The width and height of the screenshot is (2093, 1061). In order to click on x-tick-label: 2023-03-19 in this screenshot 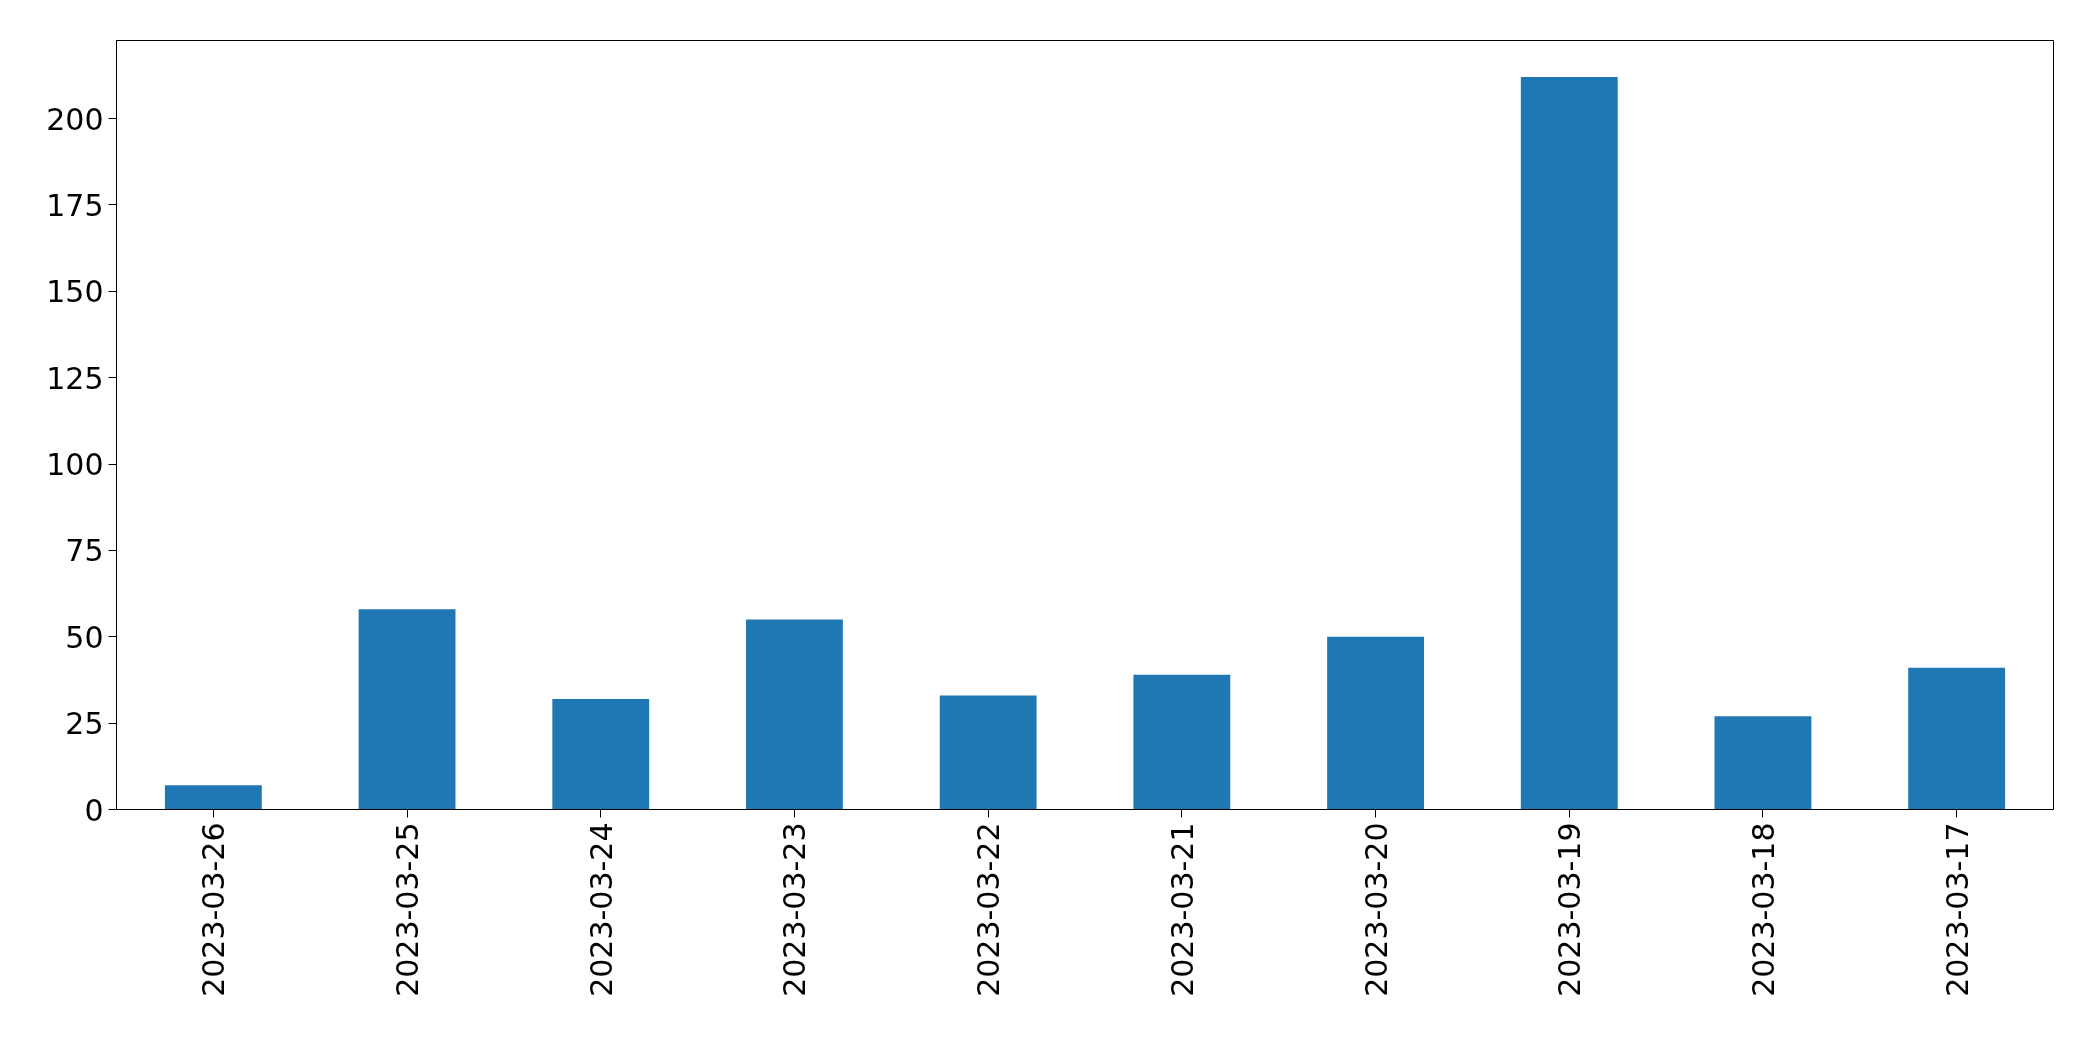, I will do `click(1570, 909)`.